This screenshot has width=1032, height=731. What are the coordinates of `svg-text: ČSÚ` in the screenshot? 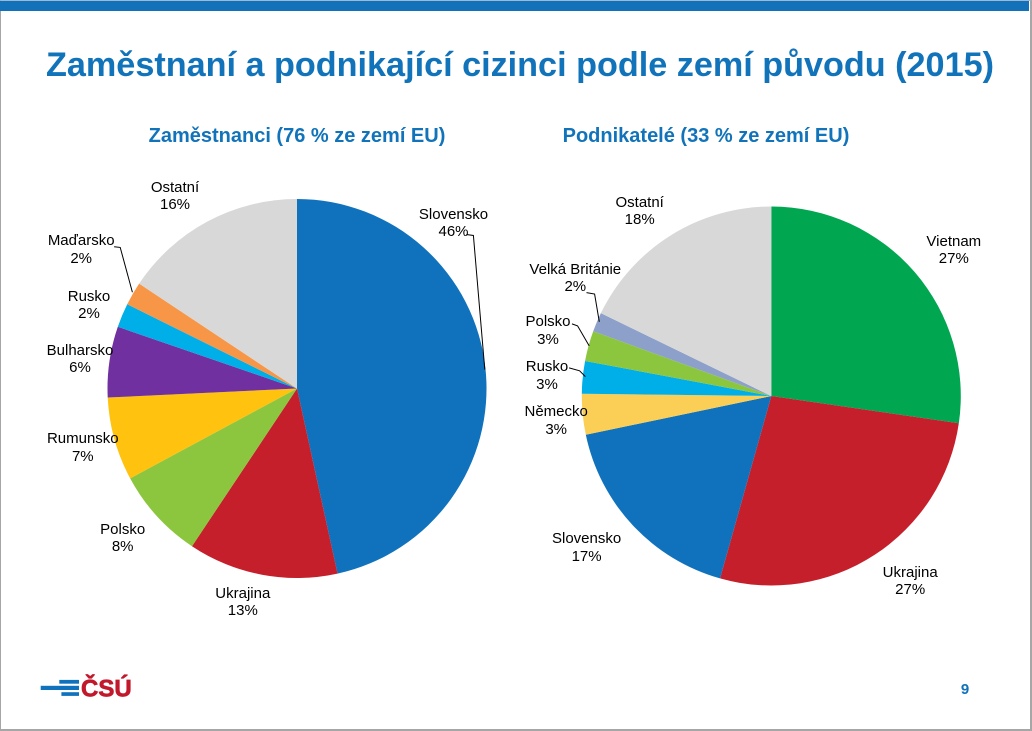 It's located at (106, 689).